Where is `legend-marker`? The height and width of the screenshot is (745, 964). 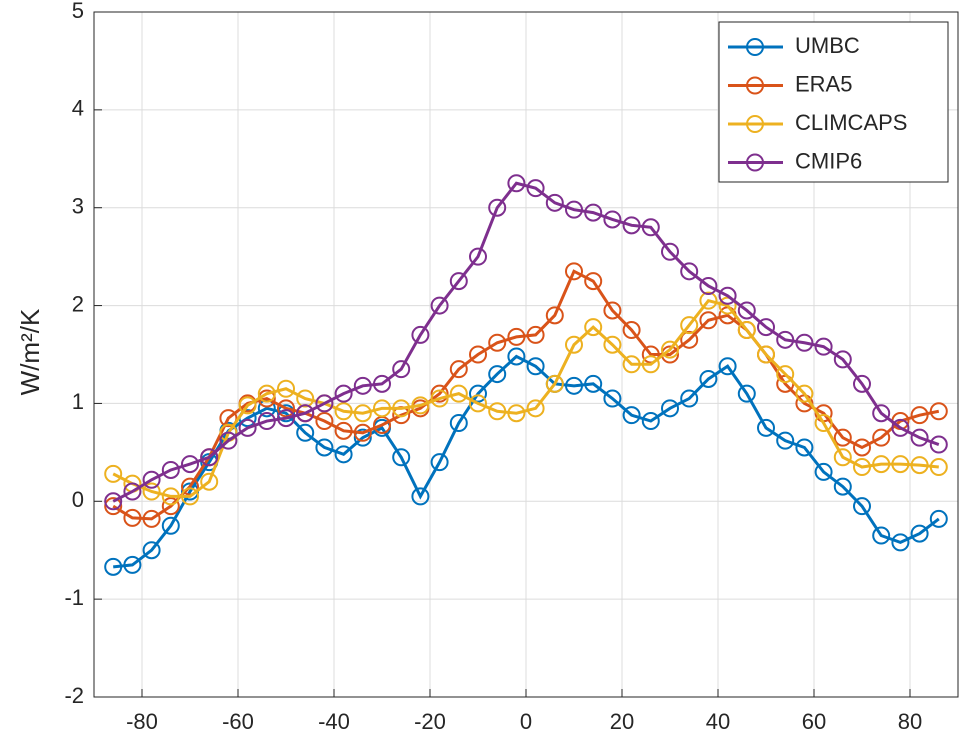 legend-marker is located at coordinates (755, 47).